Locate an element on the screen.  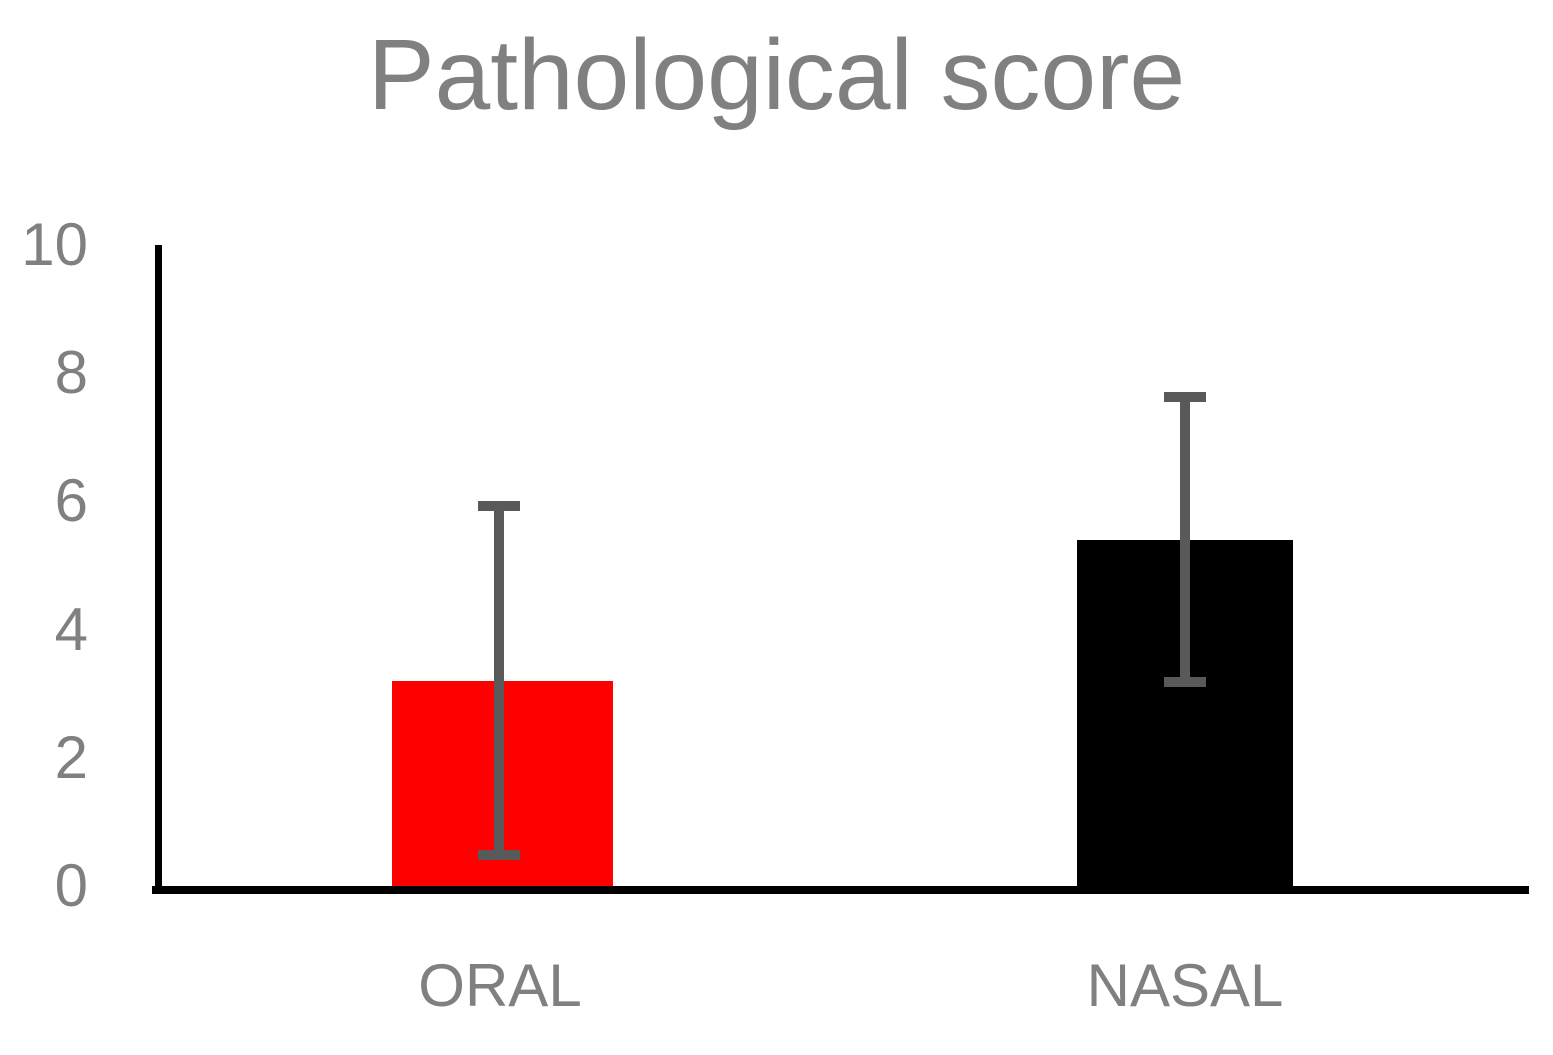
category-label-oral: ORAL is located at coordinates (500, 985).